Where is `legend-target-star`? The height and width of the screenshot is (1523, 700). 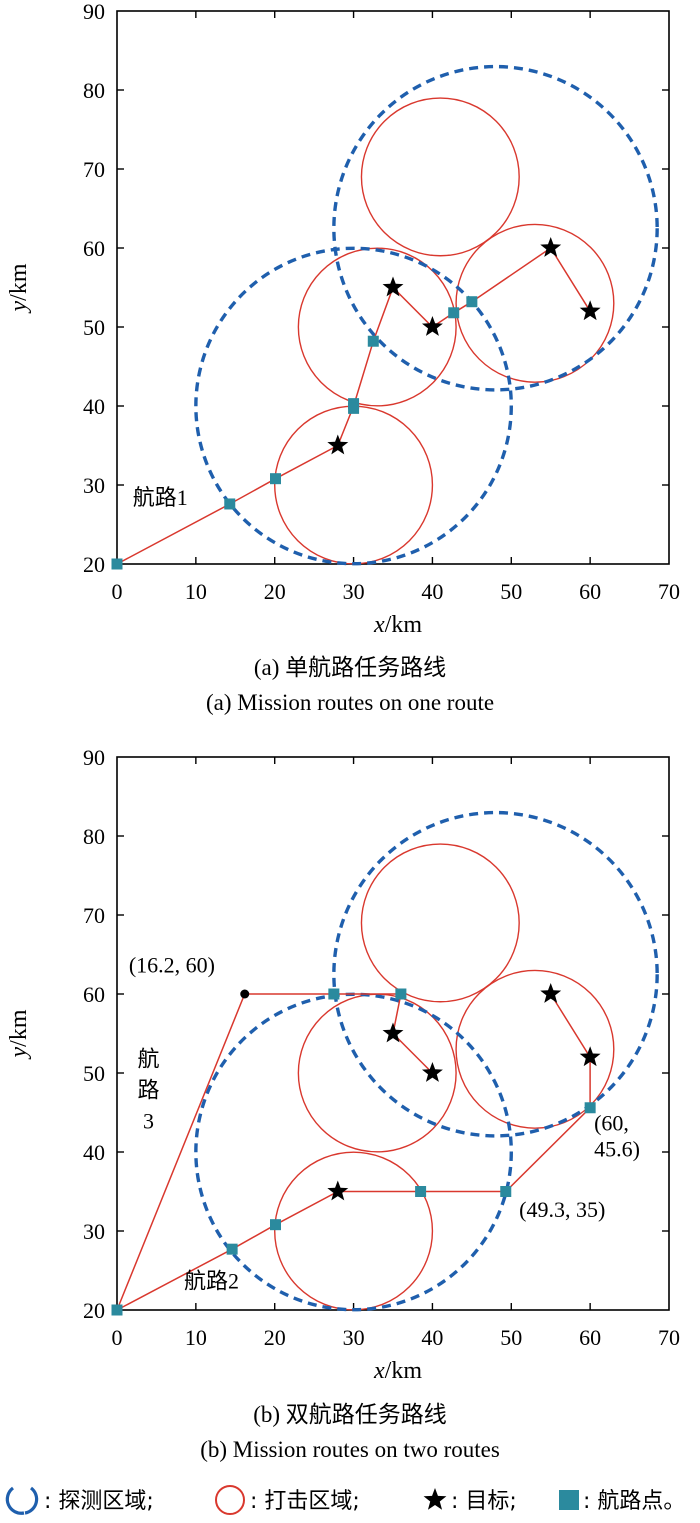
legend-target-star is located at coordinates (435, 1499).